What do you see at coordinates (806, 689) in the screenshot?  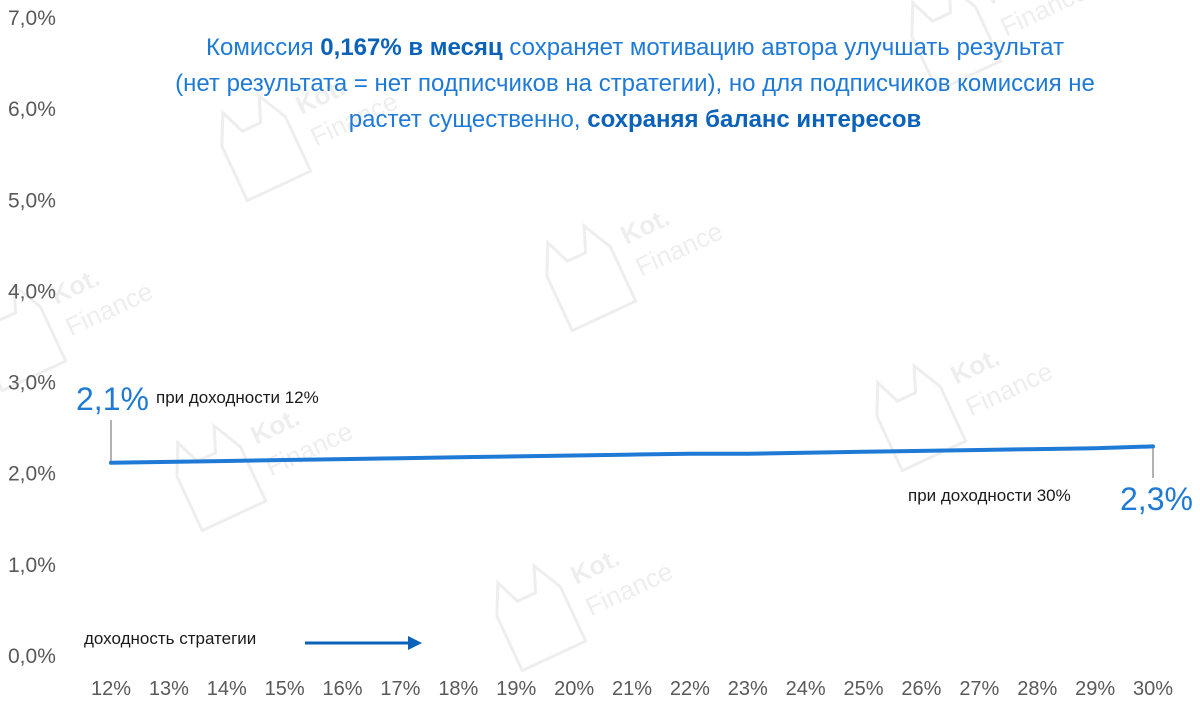 I see `x-tick-label: 24%` at bounding box center [806, 689].